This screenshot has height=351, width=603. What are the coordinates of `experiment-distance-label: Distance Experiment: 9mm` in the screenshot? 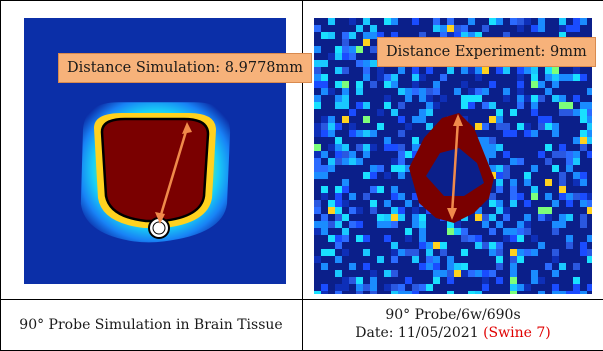 It's located at (486, 52).